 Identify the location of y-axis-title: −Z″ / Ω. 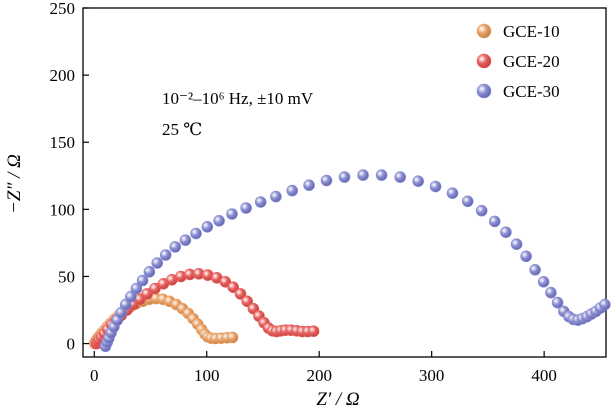
(14, 184).